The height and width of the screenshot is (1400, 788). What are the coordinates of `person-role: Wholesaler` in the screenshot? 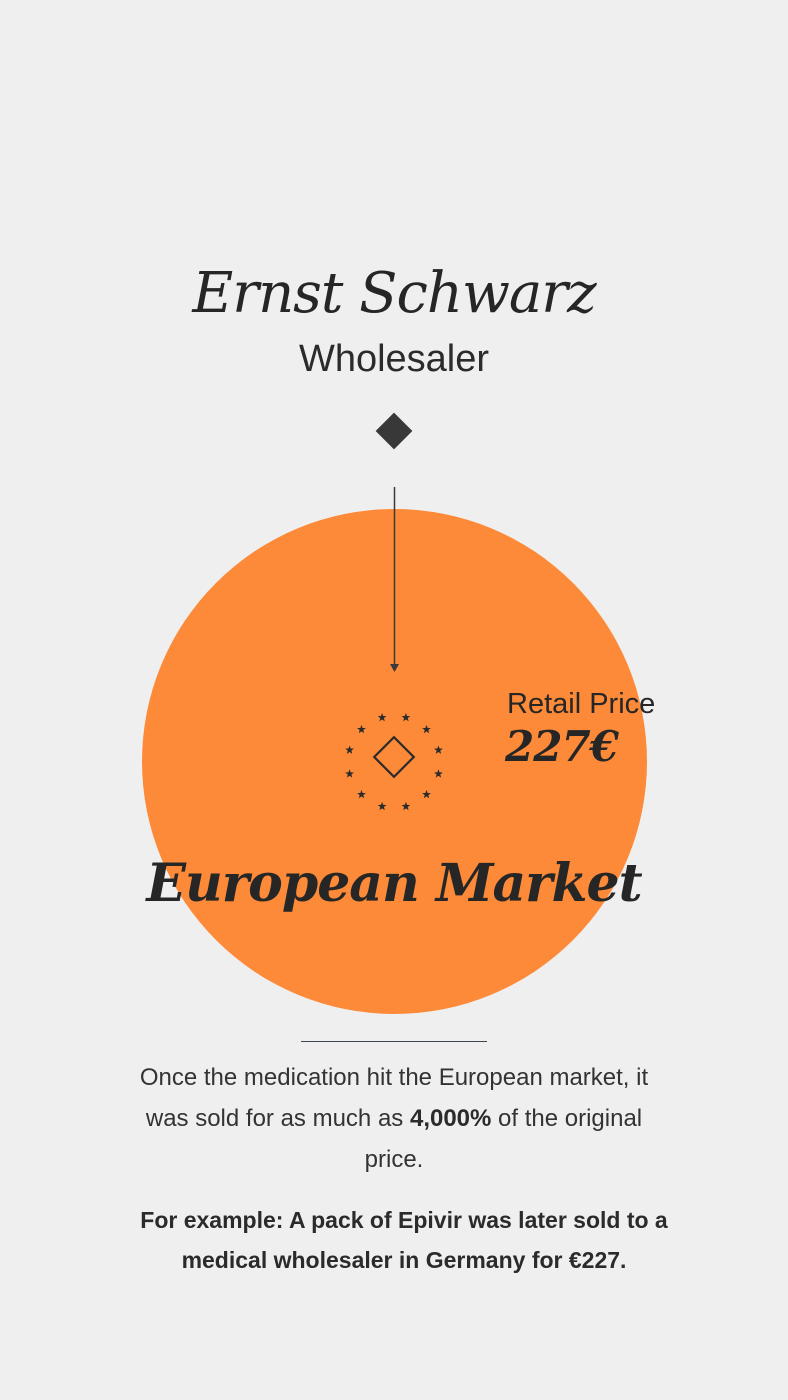 It's located at (394, 359).